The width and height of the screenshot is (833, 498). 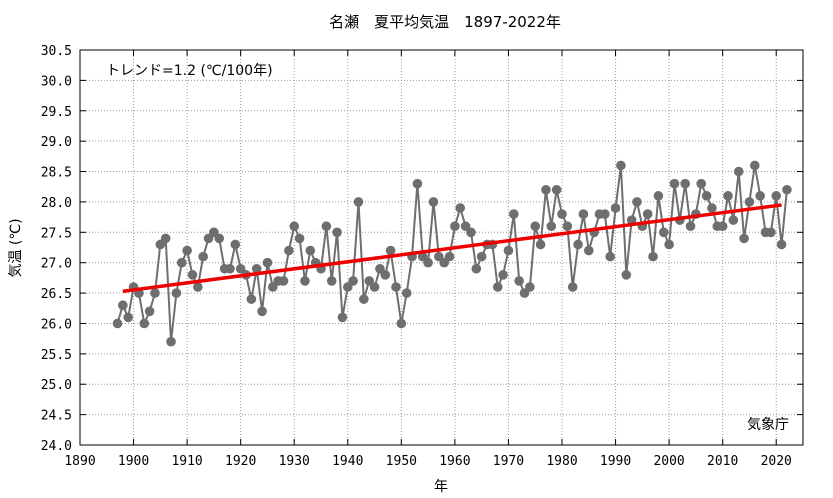 I want to click on y-tick-label: 24.5, so click(x=56, y=416).